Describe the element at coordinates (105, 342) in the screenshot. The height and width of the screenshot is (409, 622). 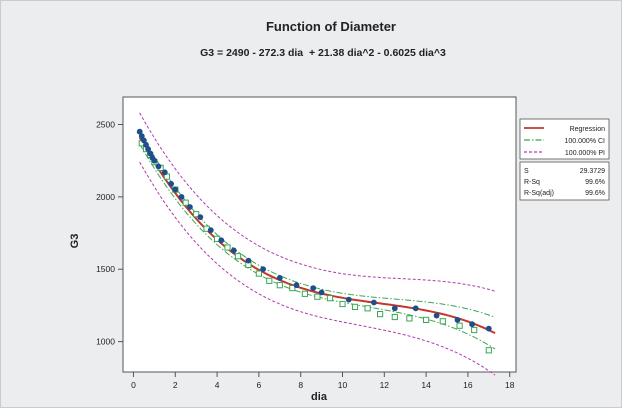
I see `y-tick-label: 1000` at that location.